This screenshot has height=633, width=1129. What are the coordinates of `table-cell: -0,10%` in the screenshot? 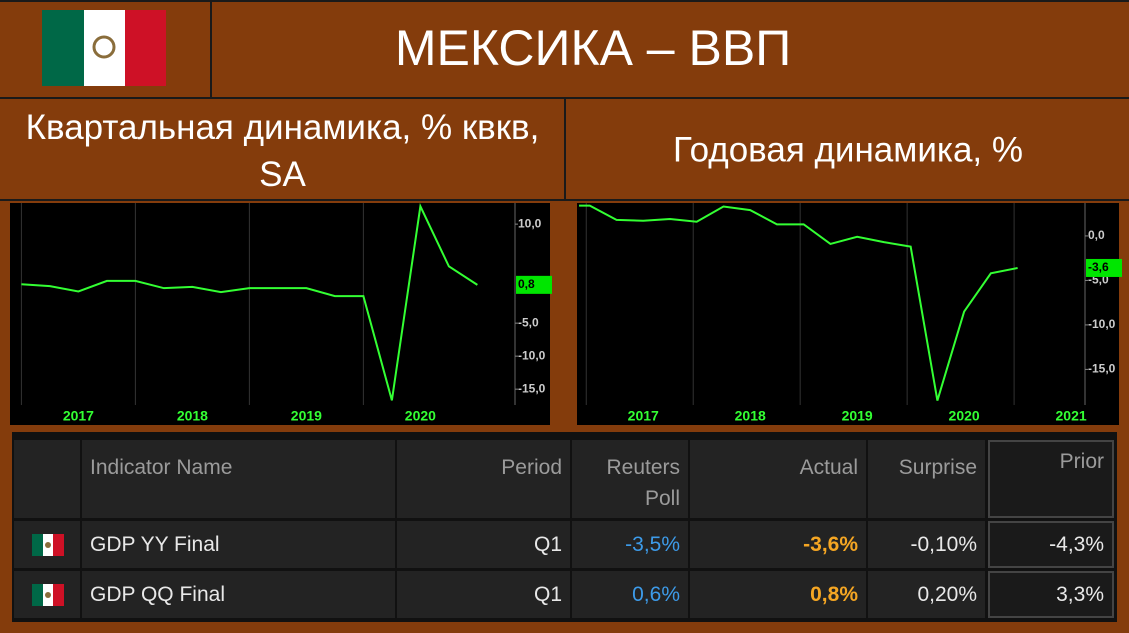 It's located at (926, 544).